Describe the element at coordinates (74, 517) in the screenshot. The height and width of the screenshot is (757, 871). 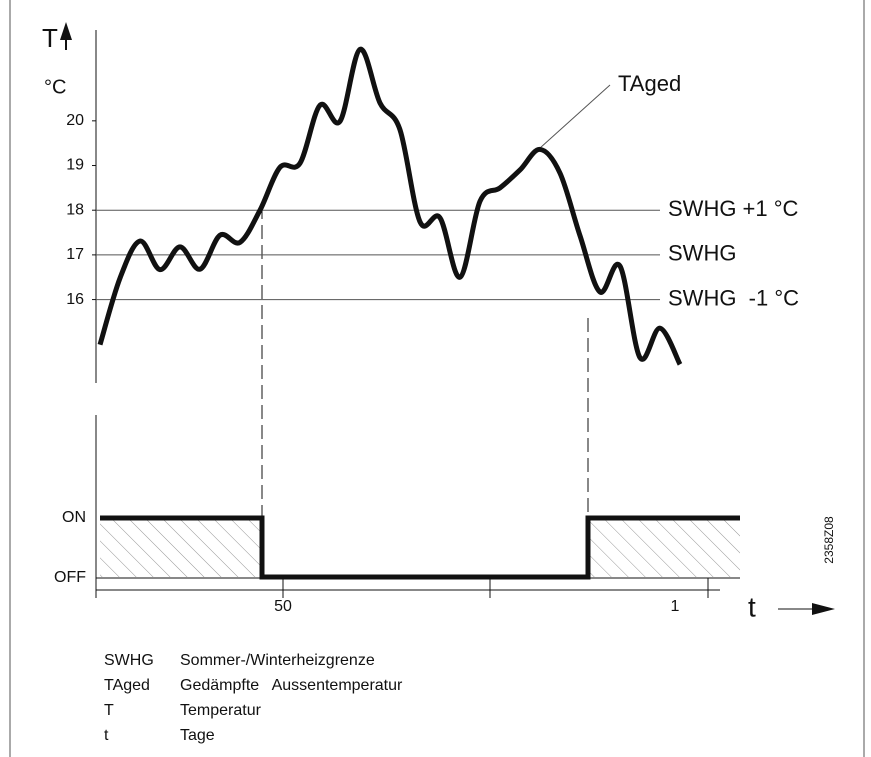
I see `on-label: ON` at that location.